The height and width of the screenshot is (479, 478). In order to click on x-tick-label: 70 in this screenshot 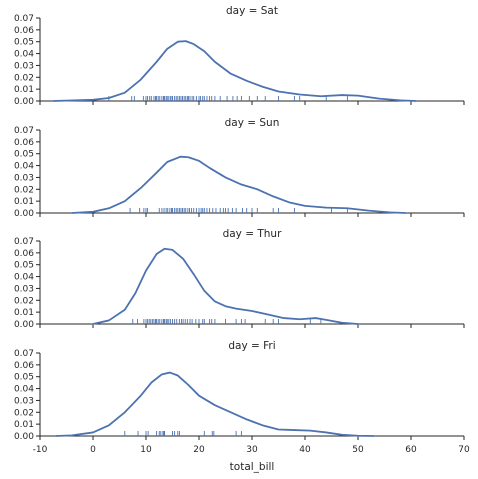, I will do `click(464, 450)`.